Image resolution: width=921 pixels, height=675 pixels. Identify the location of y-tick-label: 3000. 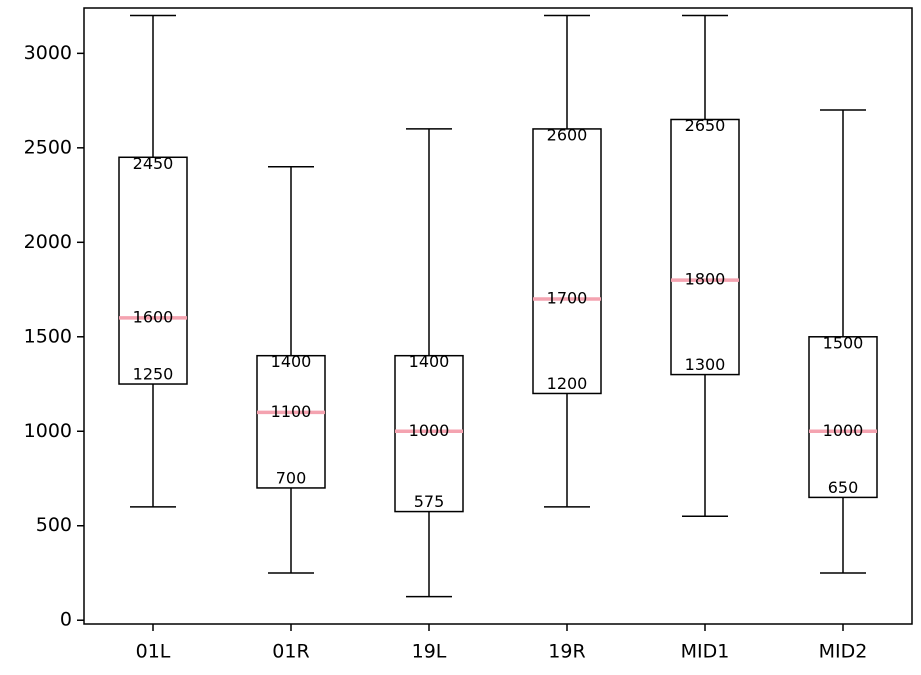
(48, 53).